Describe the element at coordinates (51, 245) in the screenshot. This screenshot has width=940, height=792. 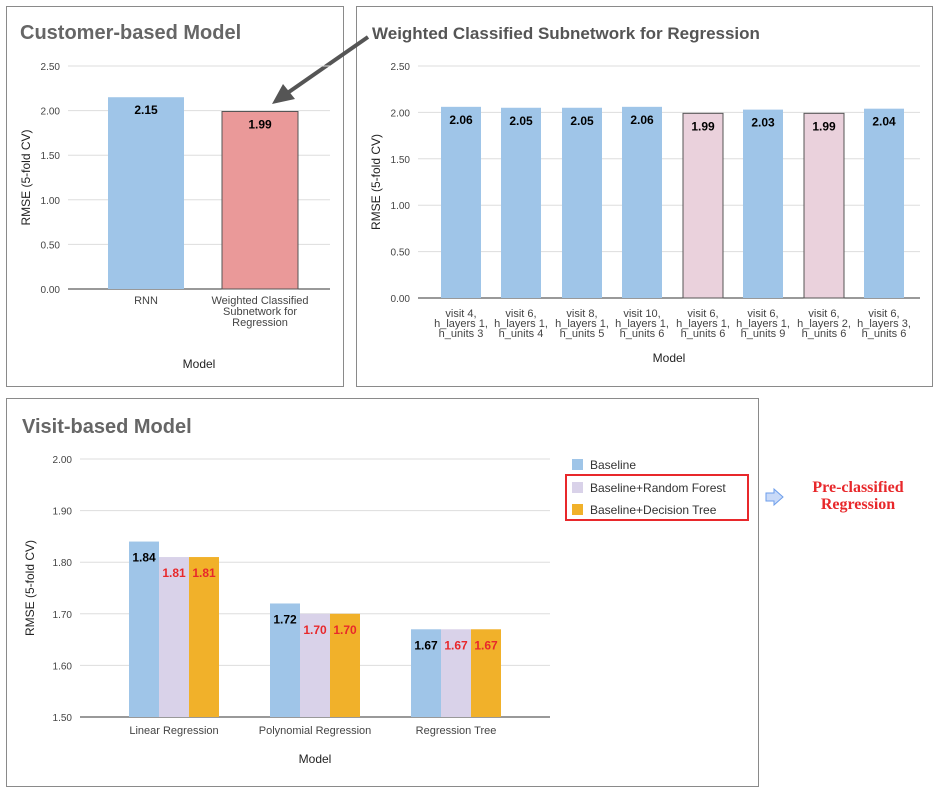
I see `y-tick-label: 0.50` at that location.